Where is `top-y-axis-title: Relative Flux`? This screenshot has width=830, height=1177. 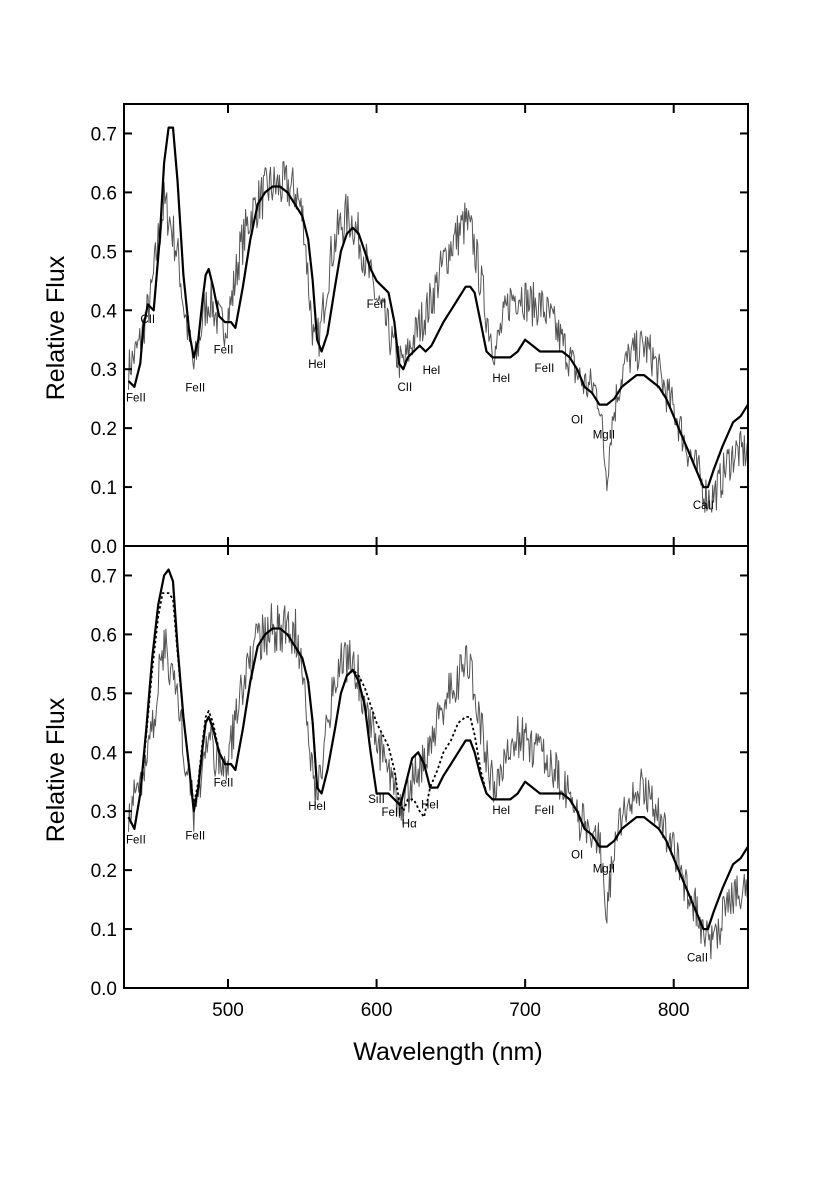
top-y-axis-title: Relative Flux is located at coordinates (56, 327).